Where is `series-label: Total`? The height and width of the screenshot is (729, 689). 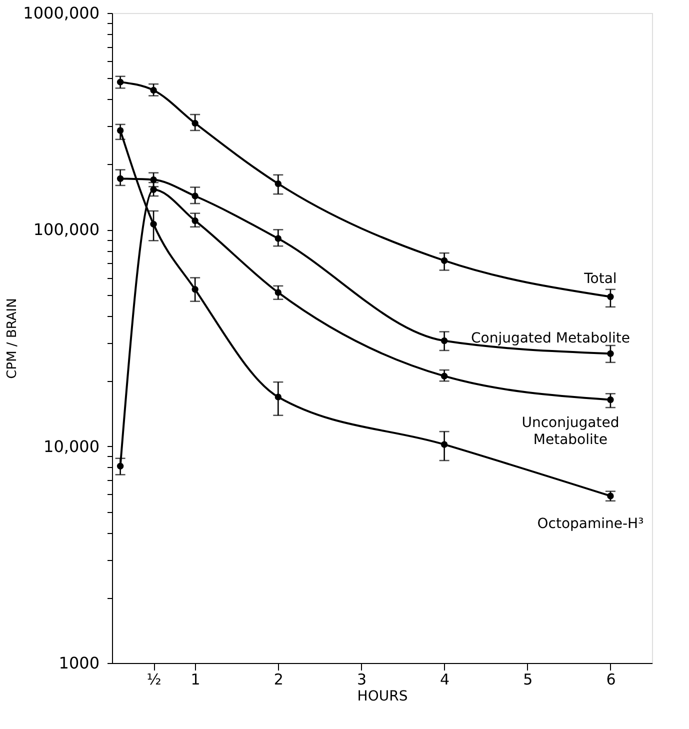 series-label: Total is located at coordinates (600, 278).